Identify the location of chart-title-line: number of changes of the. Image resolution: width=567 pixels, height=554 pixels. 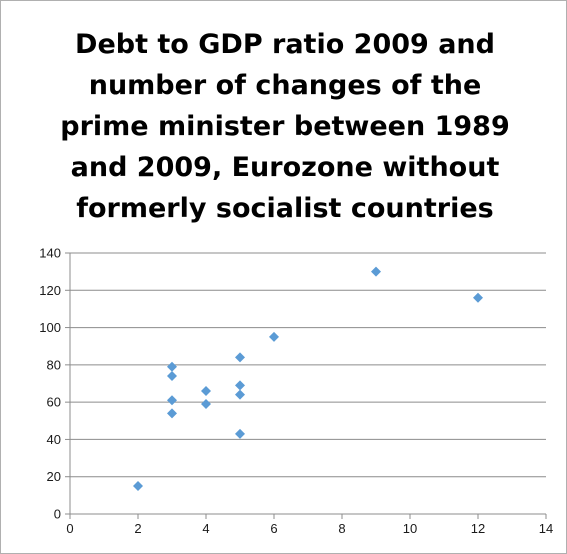
(285, 85).